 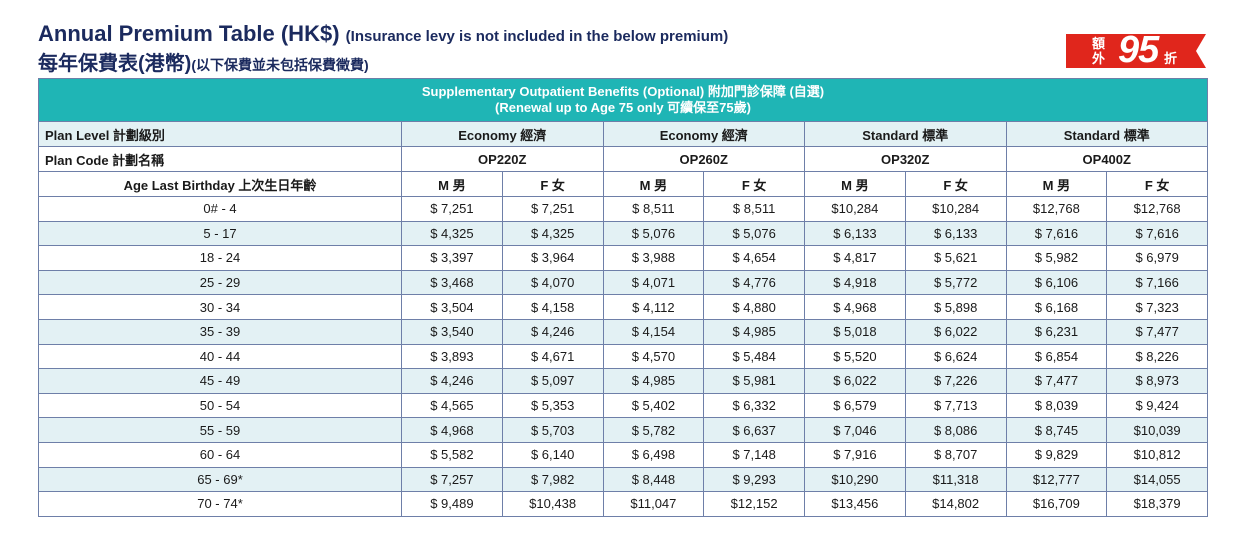 What do you see at coordinates (220, 282) in the screenshot?
I see `age-cell: 25 - 29` at bounding box center [220, 282].